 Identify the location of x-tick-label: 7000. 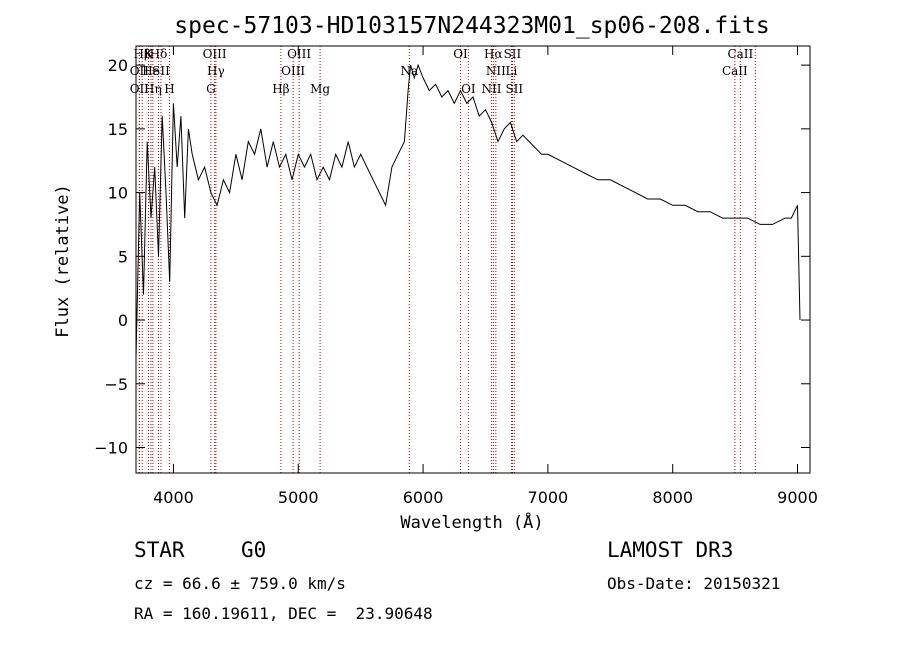
(548, 497).